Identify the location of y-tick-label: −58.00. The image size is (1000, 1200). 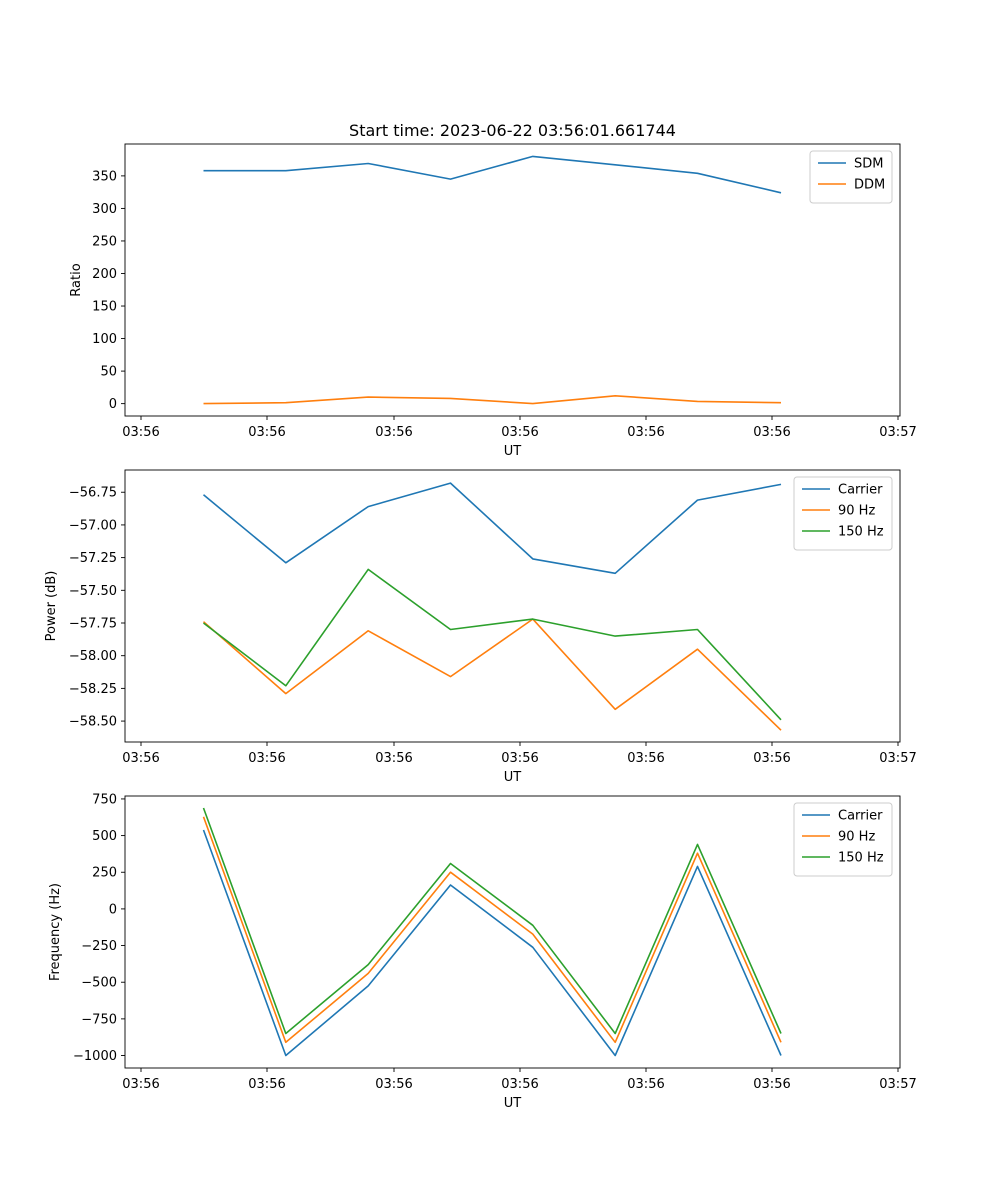
(93, 656).